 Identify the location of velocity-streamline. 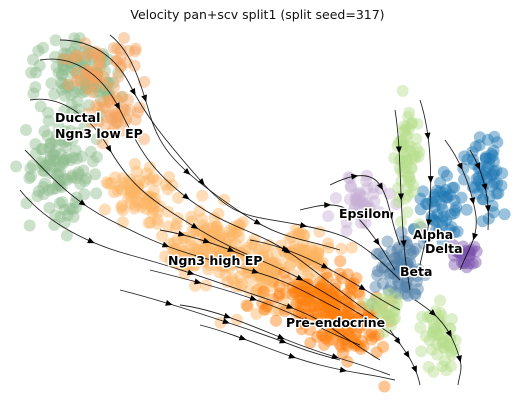
(402, 200).